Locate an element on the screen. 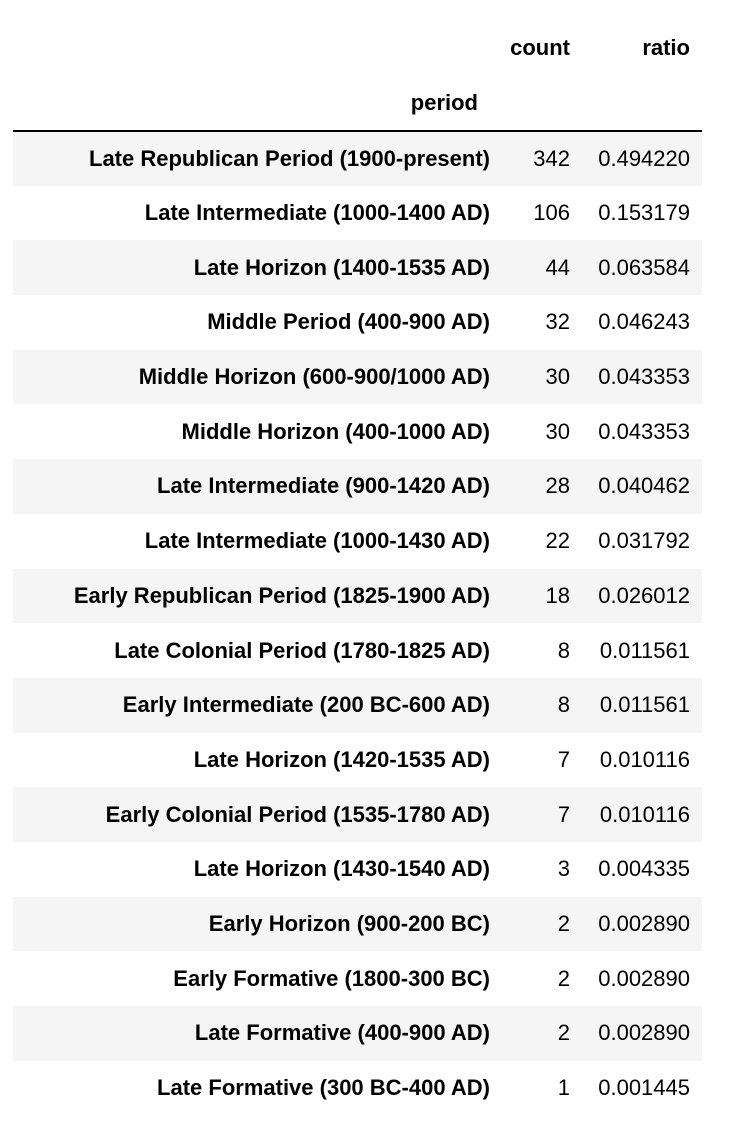 The height and width of the screenshot is (1128, 750). column-header-ratio: ratio is located at coordinates (666, 47).